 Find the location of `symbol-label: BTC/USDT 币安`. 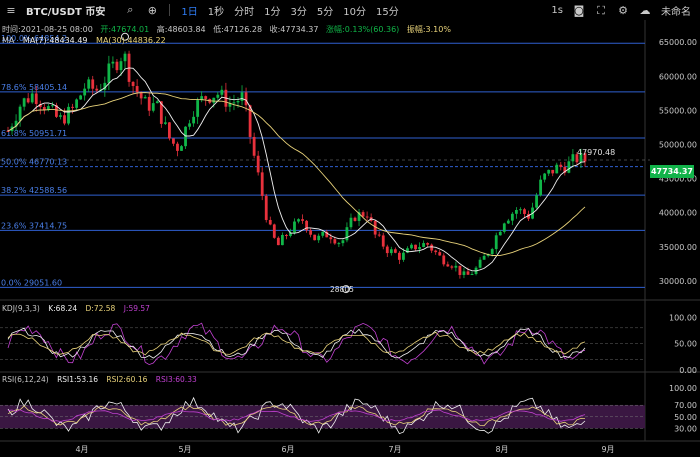

symbol-label: BTC/USDT 币安 is located at coordinates (66, 12).